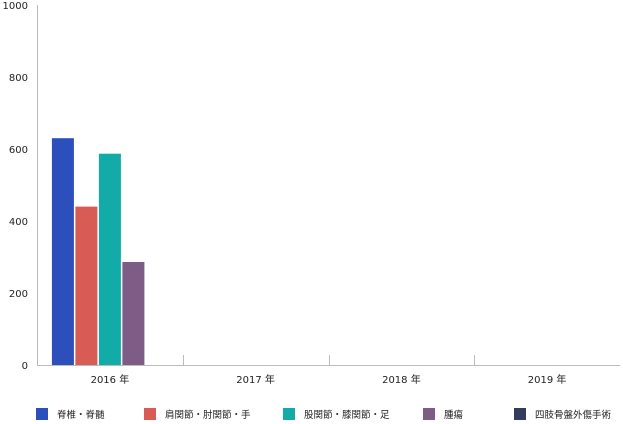  I want to click on legend-label: 肩関節・肘関節・手, so click(208, 415).